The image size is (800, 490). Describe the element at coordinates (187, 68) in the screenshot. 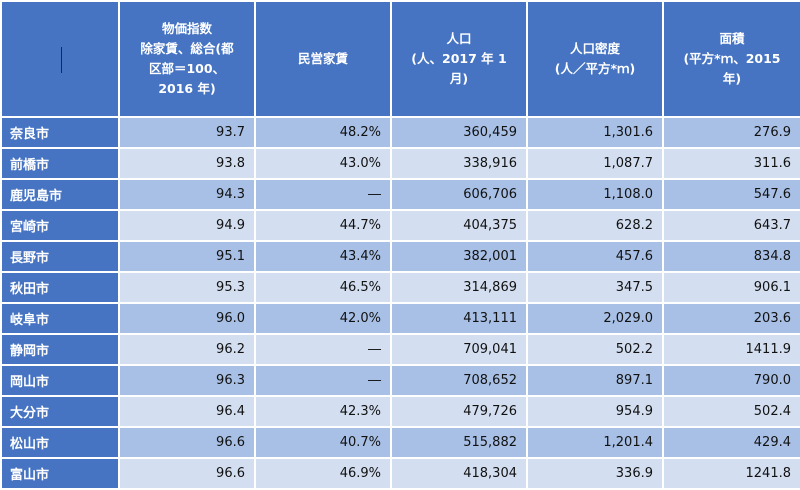

I see `header-line: 区部＝100、` at that location.